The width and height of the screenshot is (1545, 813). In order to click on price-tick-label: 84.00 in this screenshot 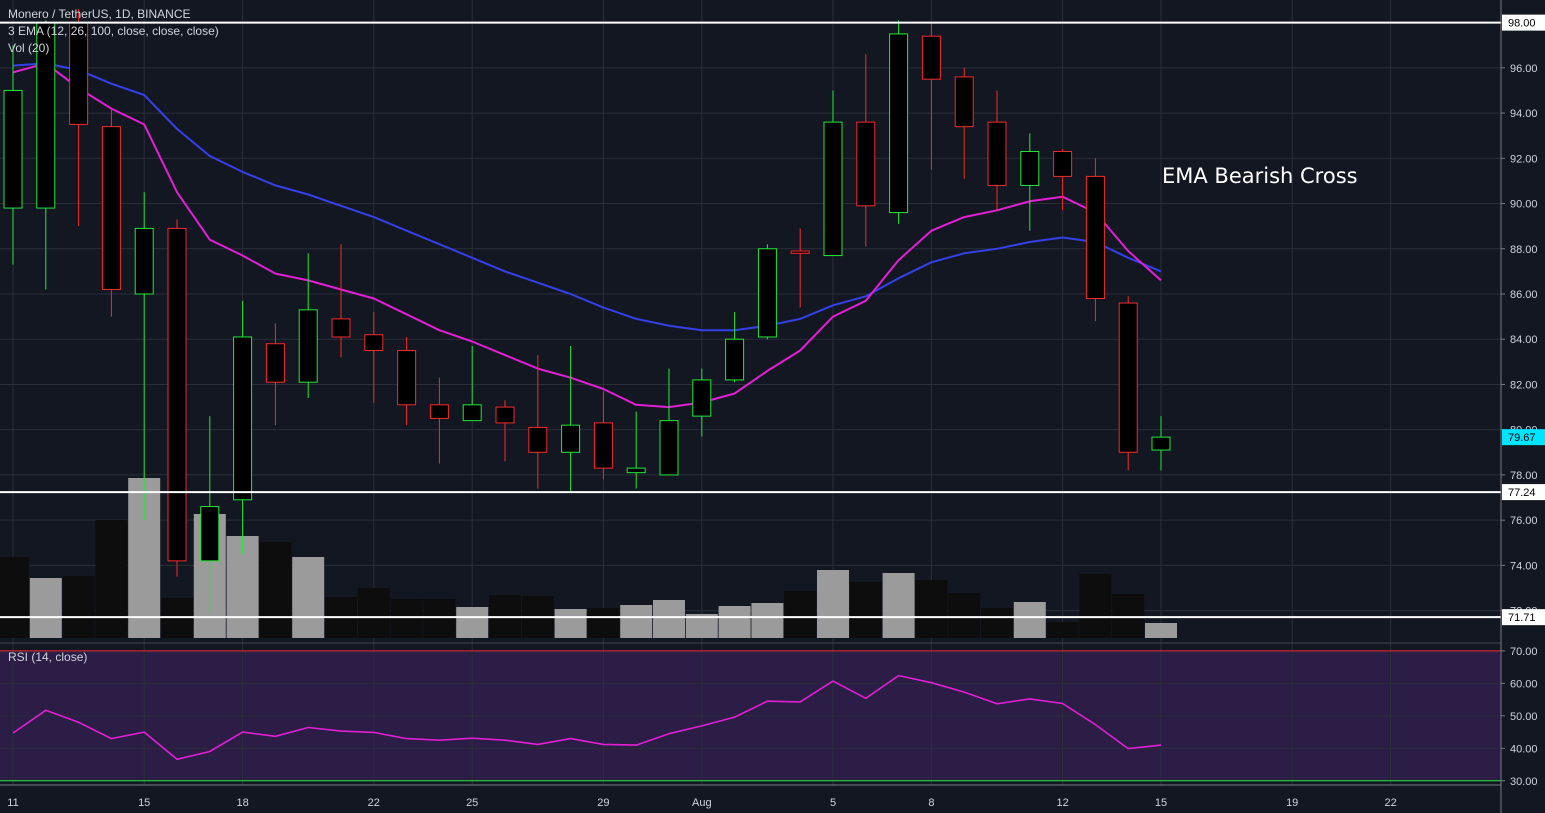, I will do `click(1524, 340)`.